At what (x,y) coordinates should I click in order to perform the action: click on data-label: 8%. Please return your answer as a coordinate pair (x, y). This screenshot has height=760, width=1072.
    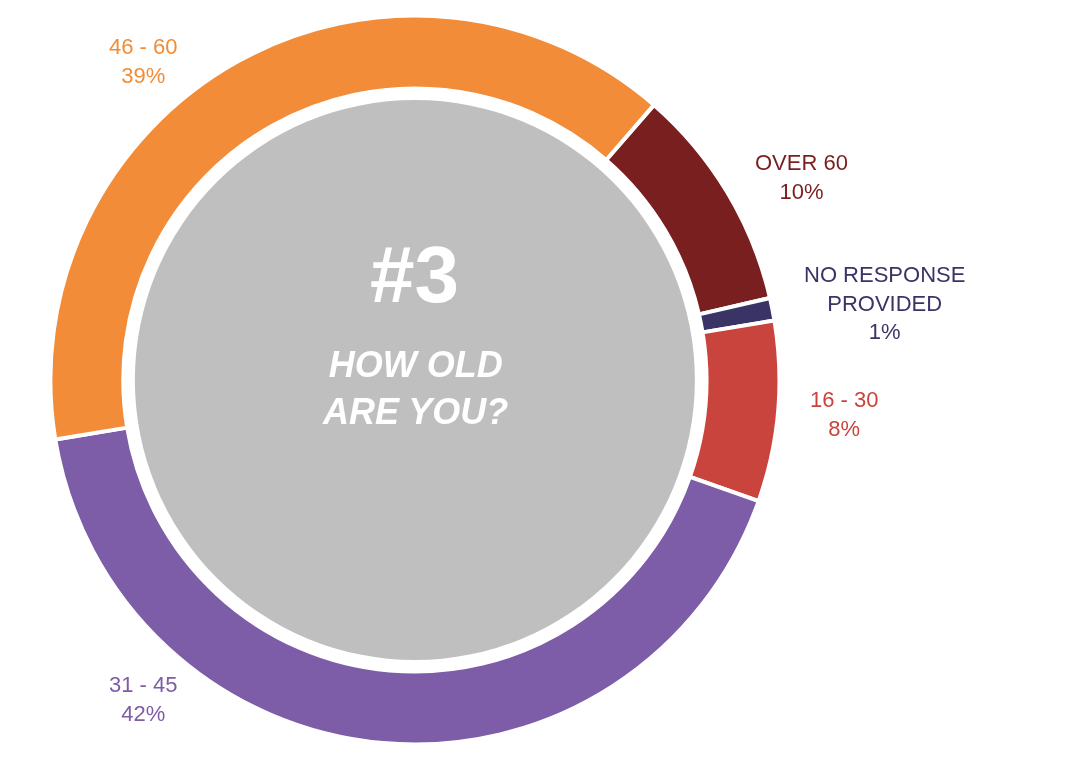
    Looking at the image, I should click on (844, 428).